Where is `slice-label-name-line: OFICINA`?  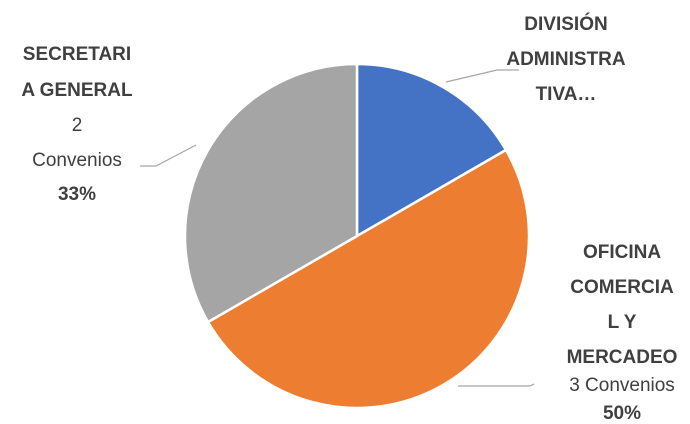 slice-label-name-line: OFICINA is located at coordinates (622, 252).